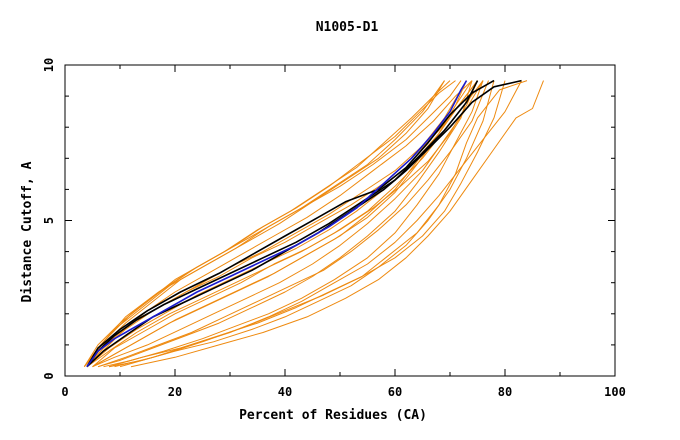 This screenshot has width=680, height=440. I want to click on y-tick-label: 10, so click(49, 65).